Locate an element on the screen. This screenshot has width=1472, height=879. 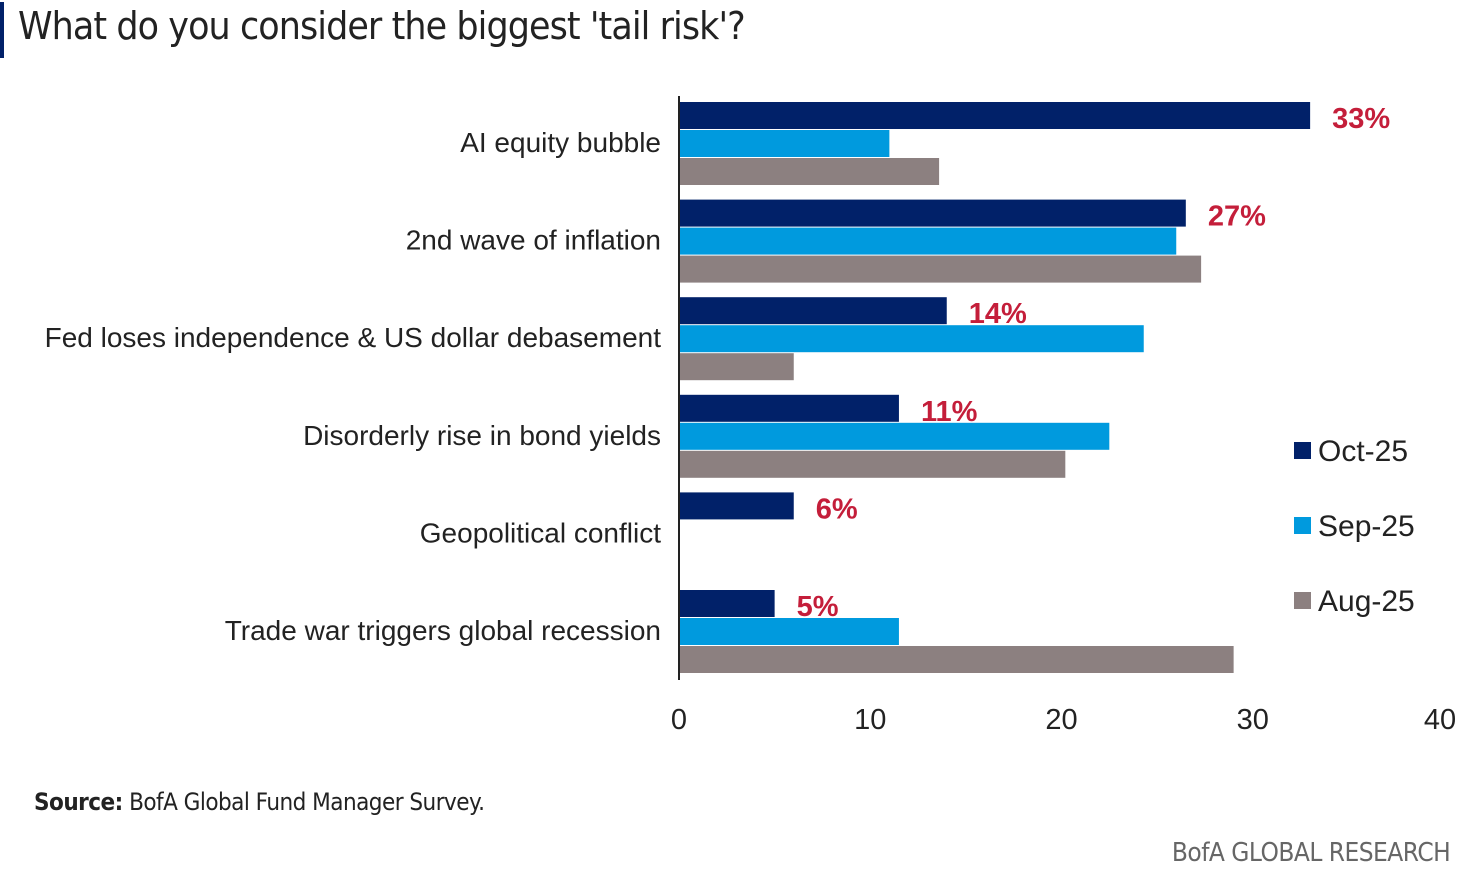
data-label-geopolitical-conflict: 6% is located at coordinates (837, 509).